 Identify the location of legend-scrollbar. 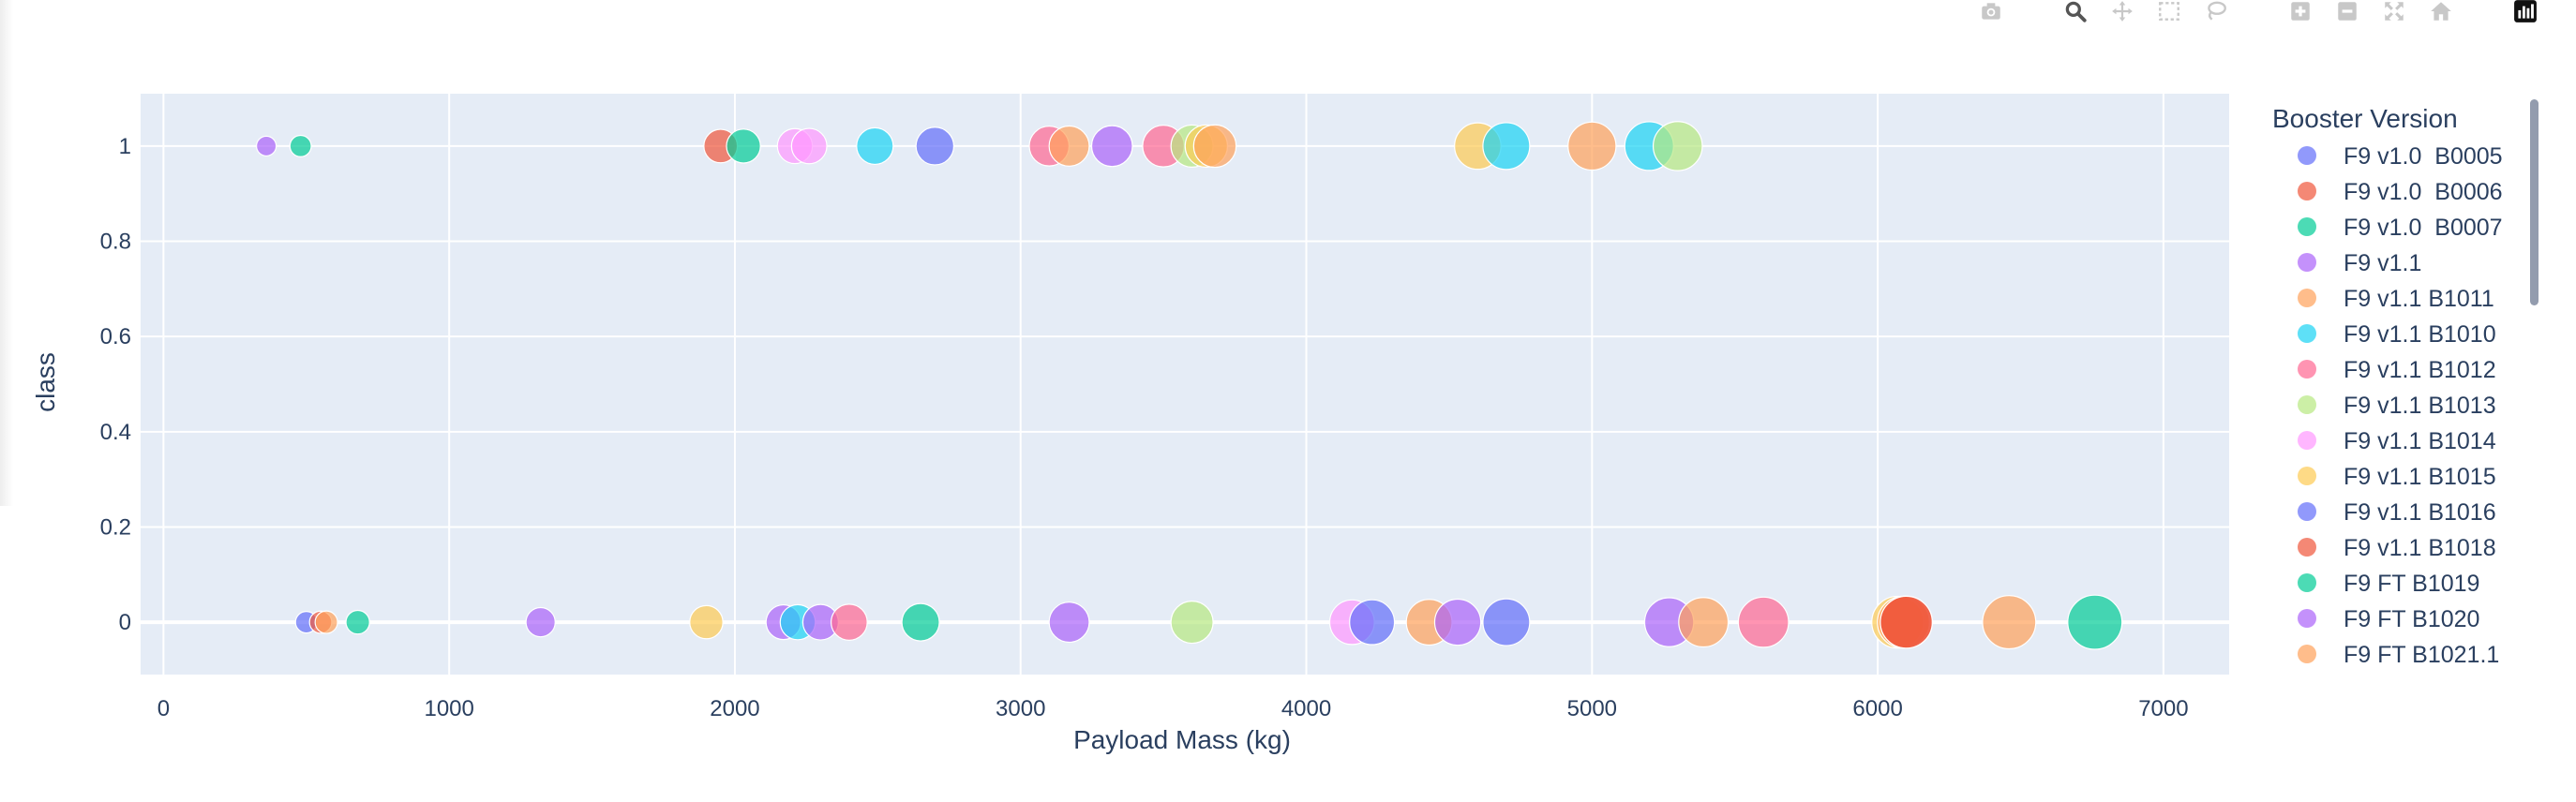
(2535, 202).